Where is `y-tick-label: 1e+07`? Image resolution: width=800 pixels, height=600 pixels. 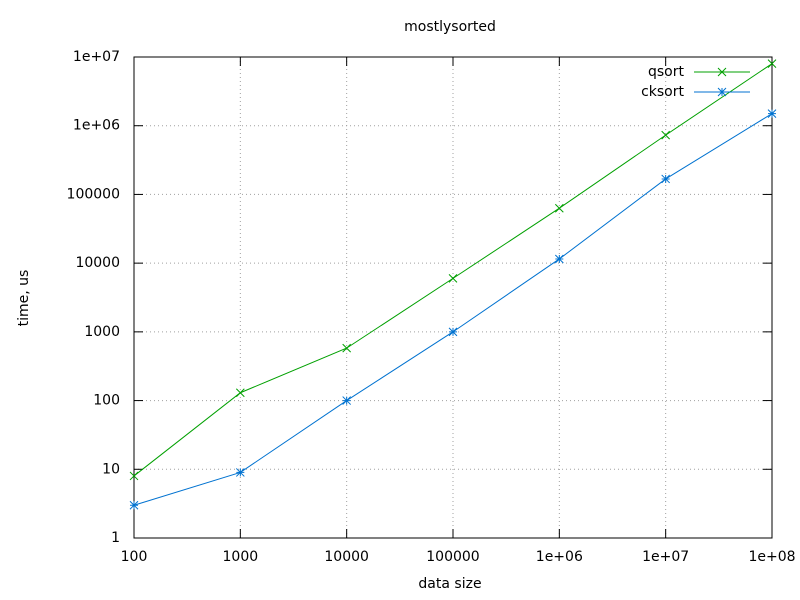
y-tick-label: 1e+07 is located at coordinates (96, 57).